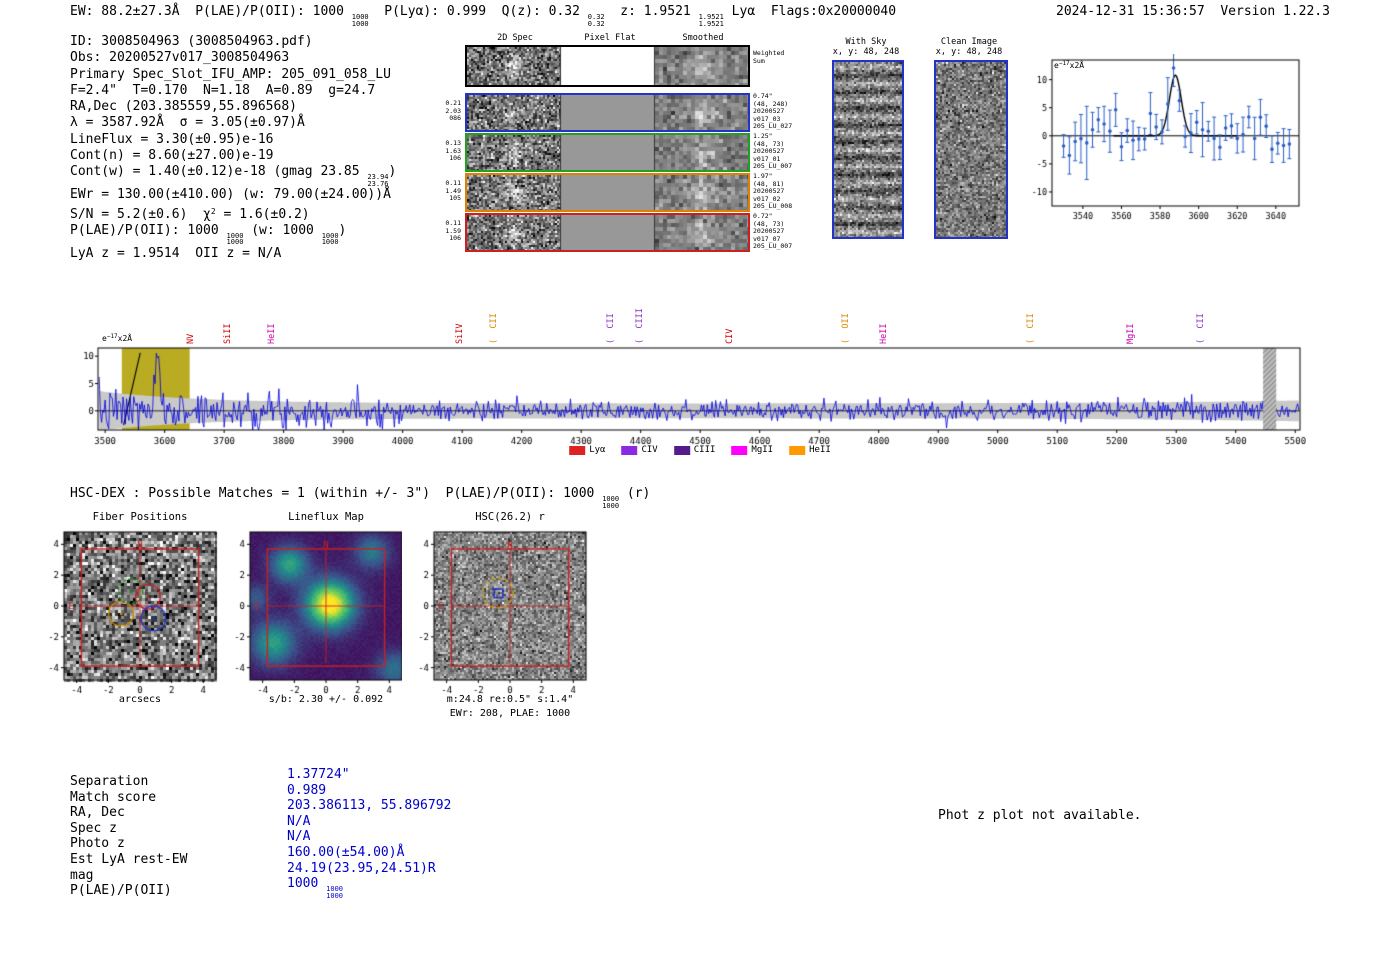  I want to click on col-title-2d-spec: 2D Spec, so click(515, 38).